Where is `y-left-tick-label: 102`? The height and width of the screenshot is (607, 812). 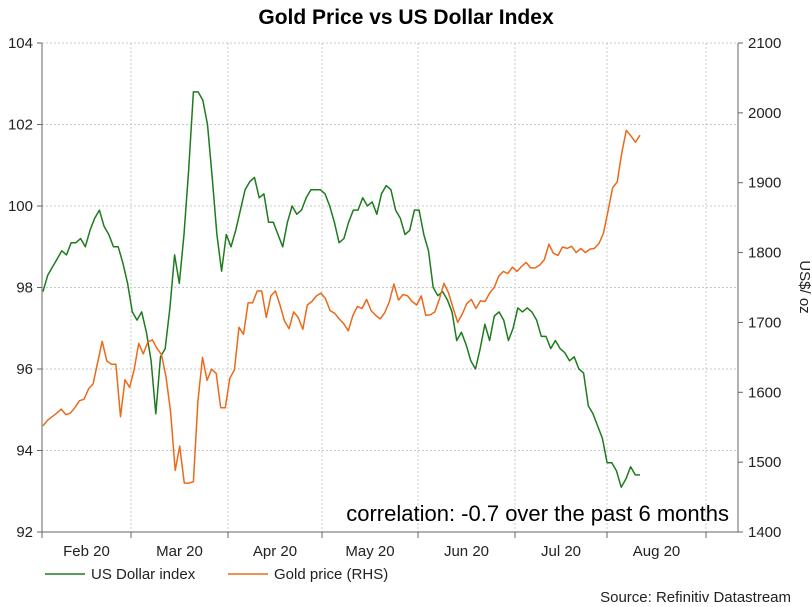
y-left-tick-label: 102 is located at coordinates (20, 125).